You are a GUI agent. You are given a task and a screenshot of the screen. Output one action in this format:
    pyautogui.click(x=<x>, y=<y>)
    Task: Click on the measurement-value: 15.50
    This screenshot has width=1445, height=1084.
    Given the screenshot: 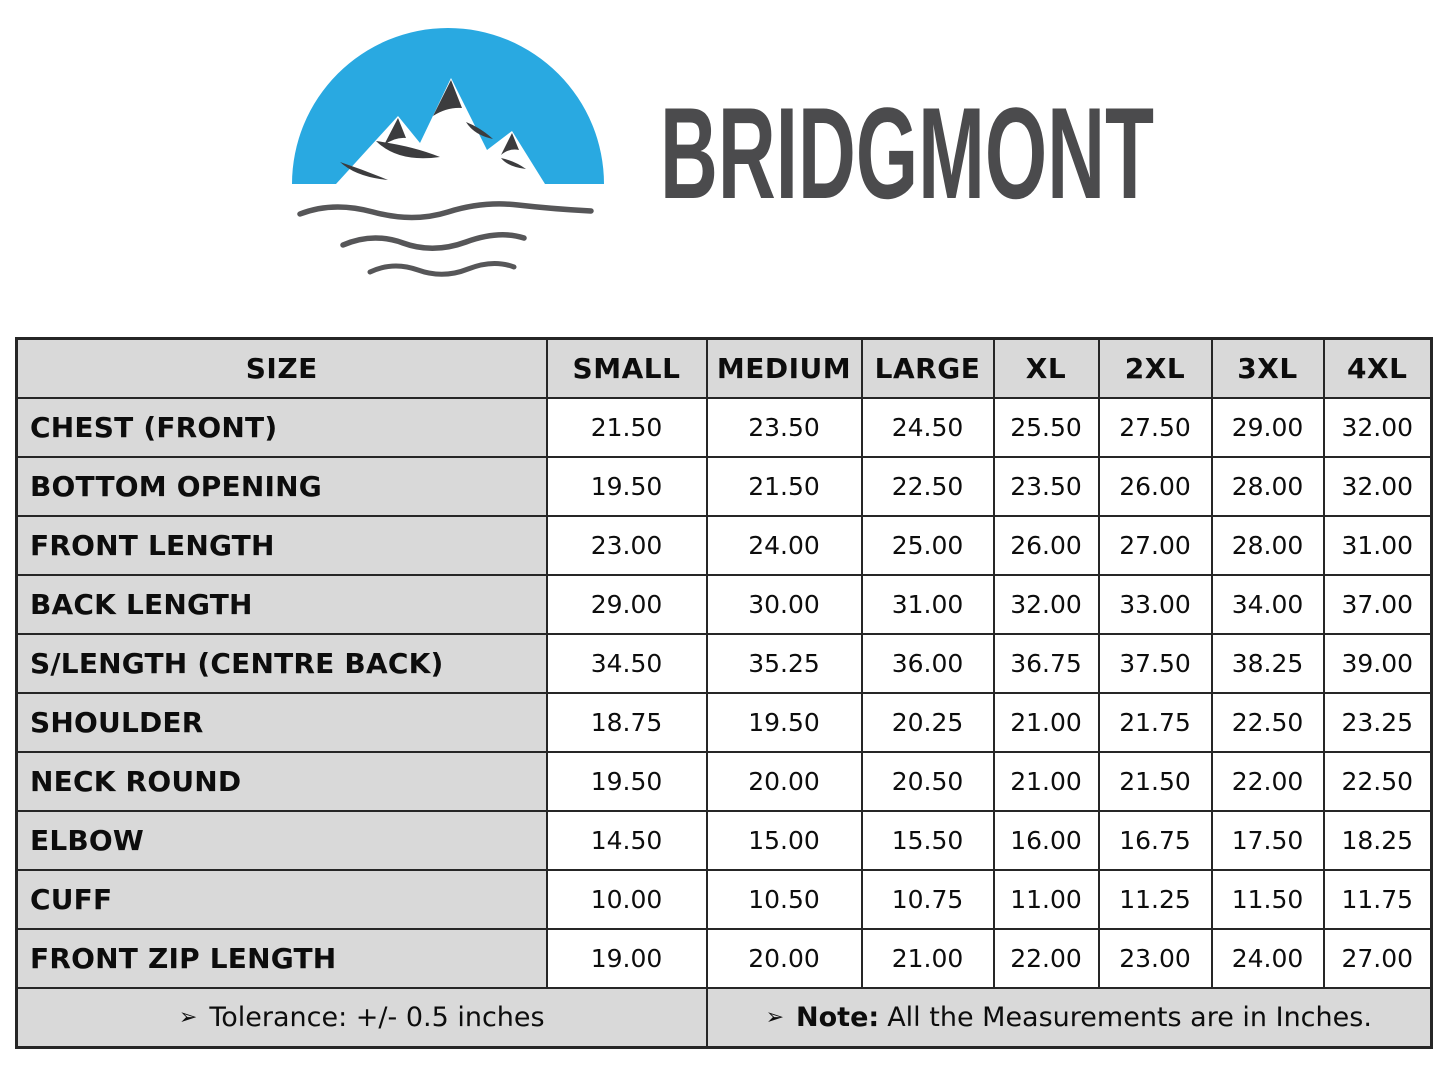 What is the action you would take?
    pyautogui.click(x=927, y=840)
    